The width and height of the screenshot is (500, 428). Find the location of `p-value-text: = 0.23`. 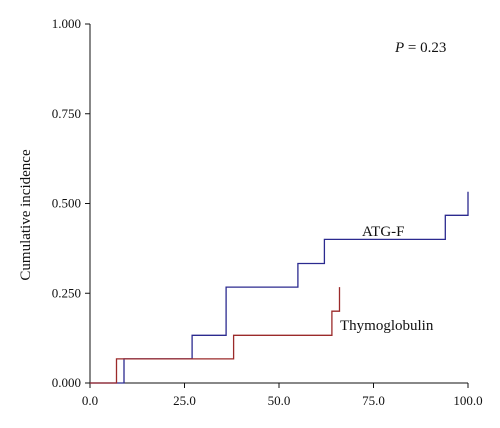

p-value-text: = 0.23 is located at coordinates (425, 48).